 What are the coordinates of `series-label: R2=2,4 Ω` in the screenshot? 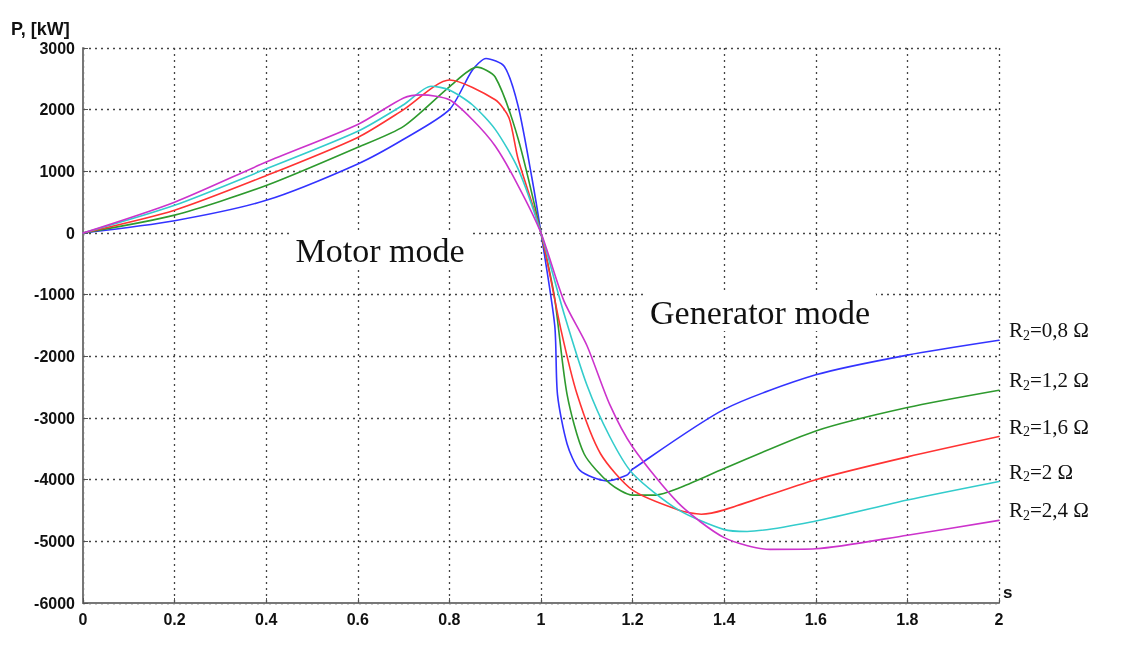 It's located at (1049, 510).